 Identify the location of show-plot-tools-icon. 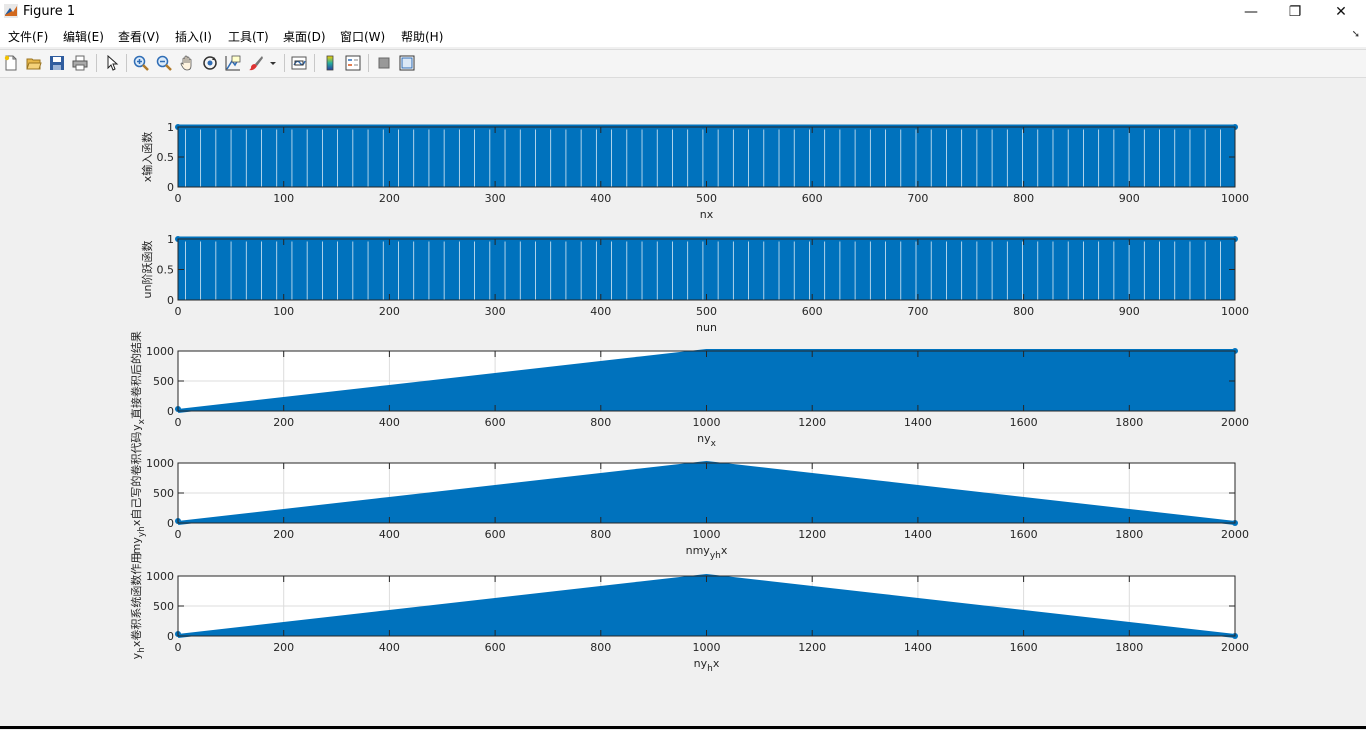
(407, 63).